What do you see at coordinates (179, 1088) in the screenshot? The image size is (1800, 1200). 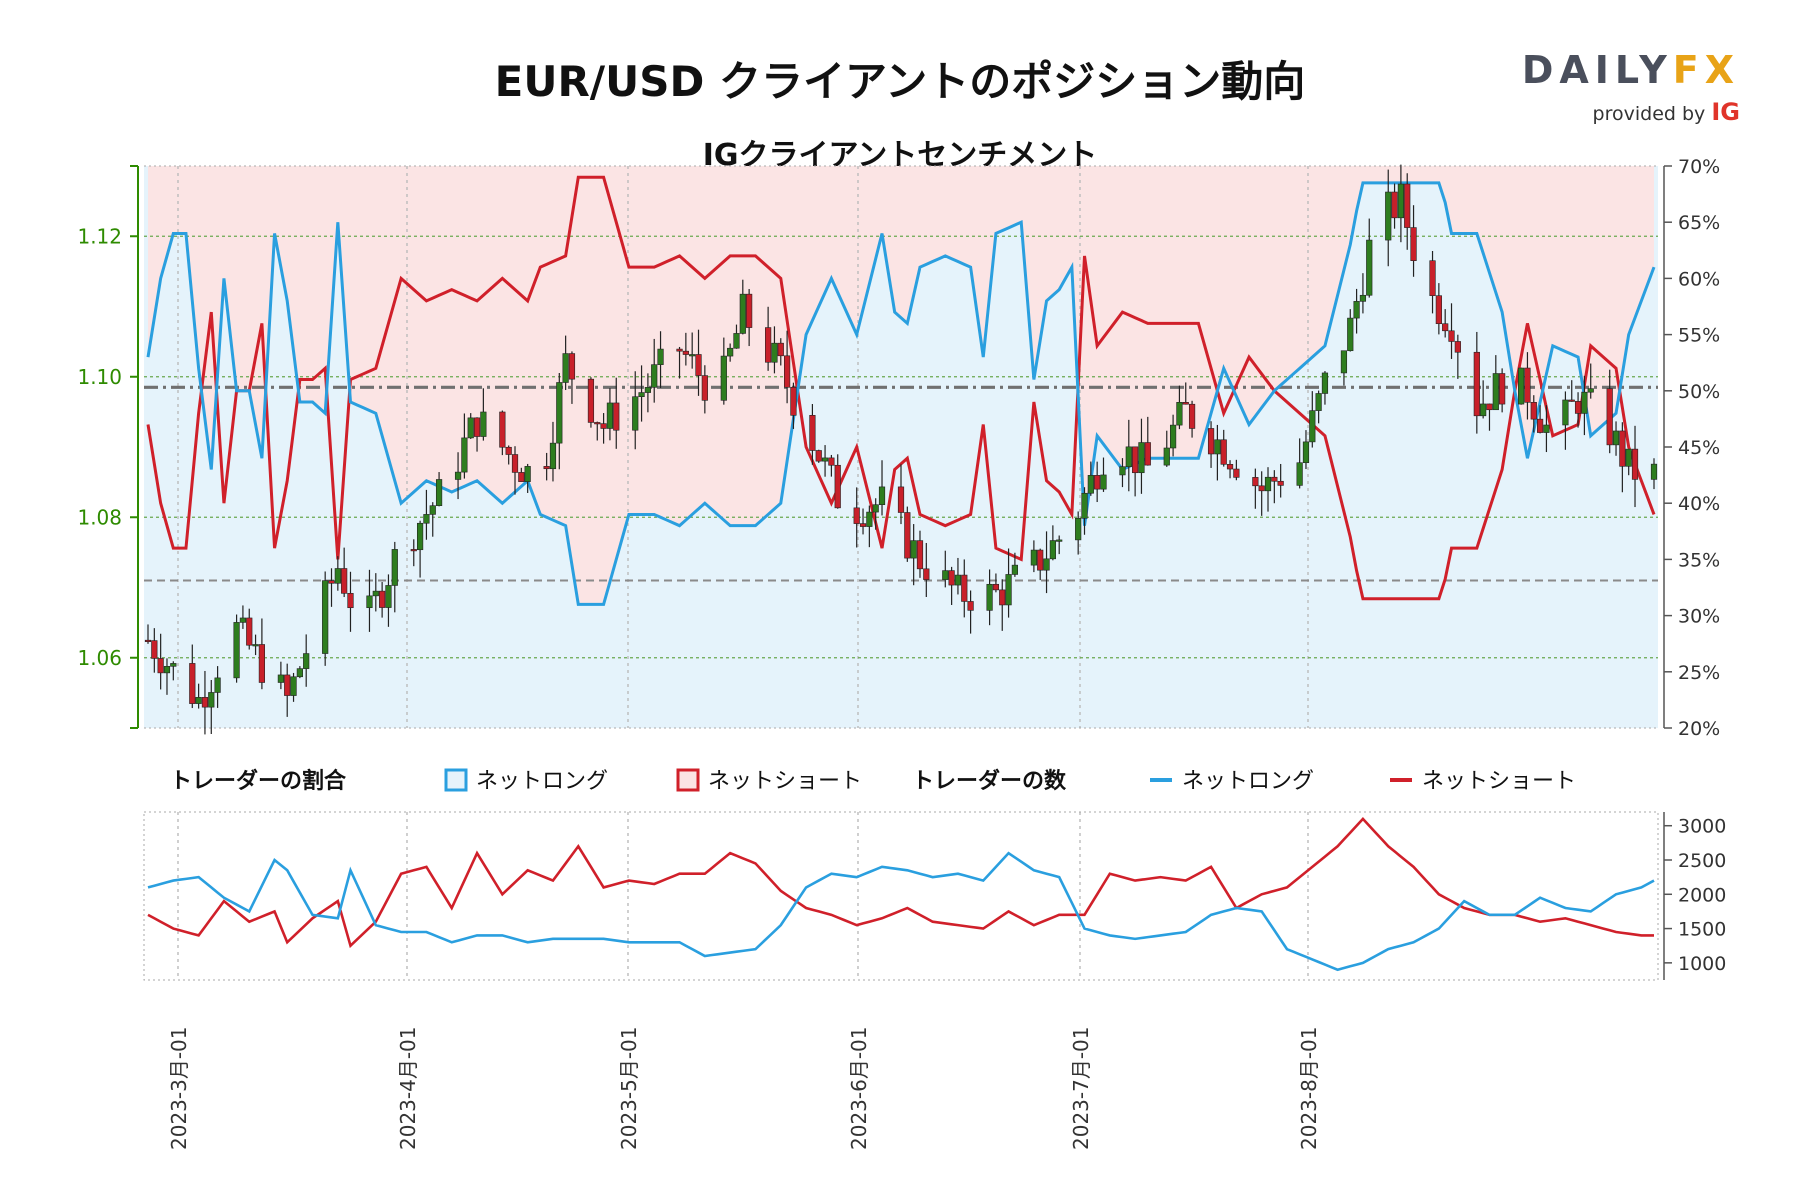 I see `x-tick-label: 2023-3月-01` at bounding box center [179, 1088].